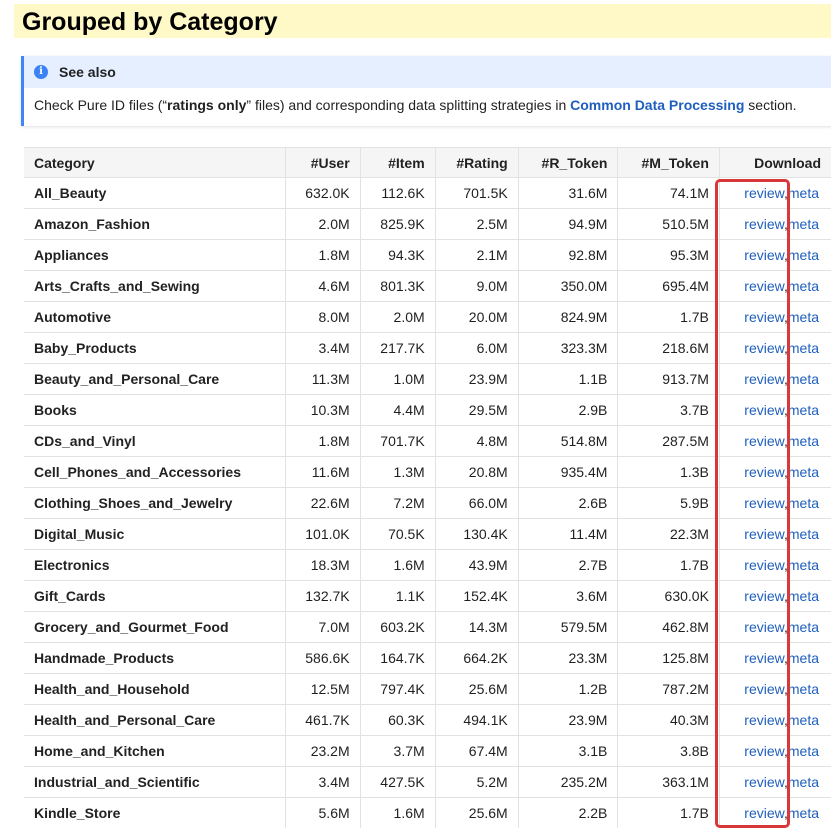  Describe the element at coordinates (770, 105) in the screenshot. I see `admonition-text-suffix: section.` at that location.